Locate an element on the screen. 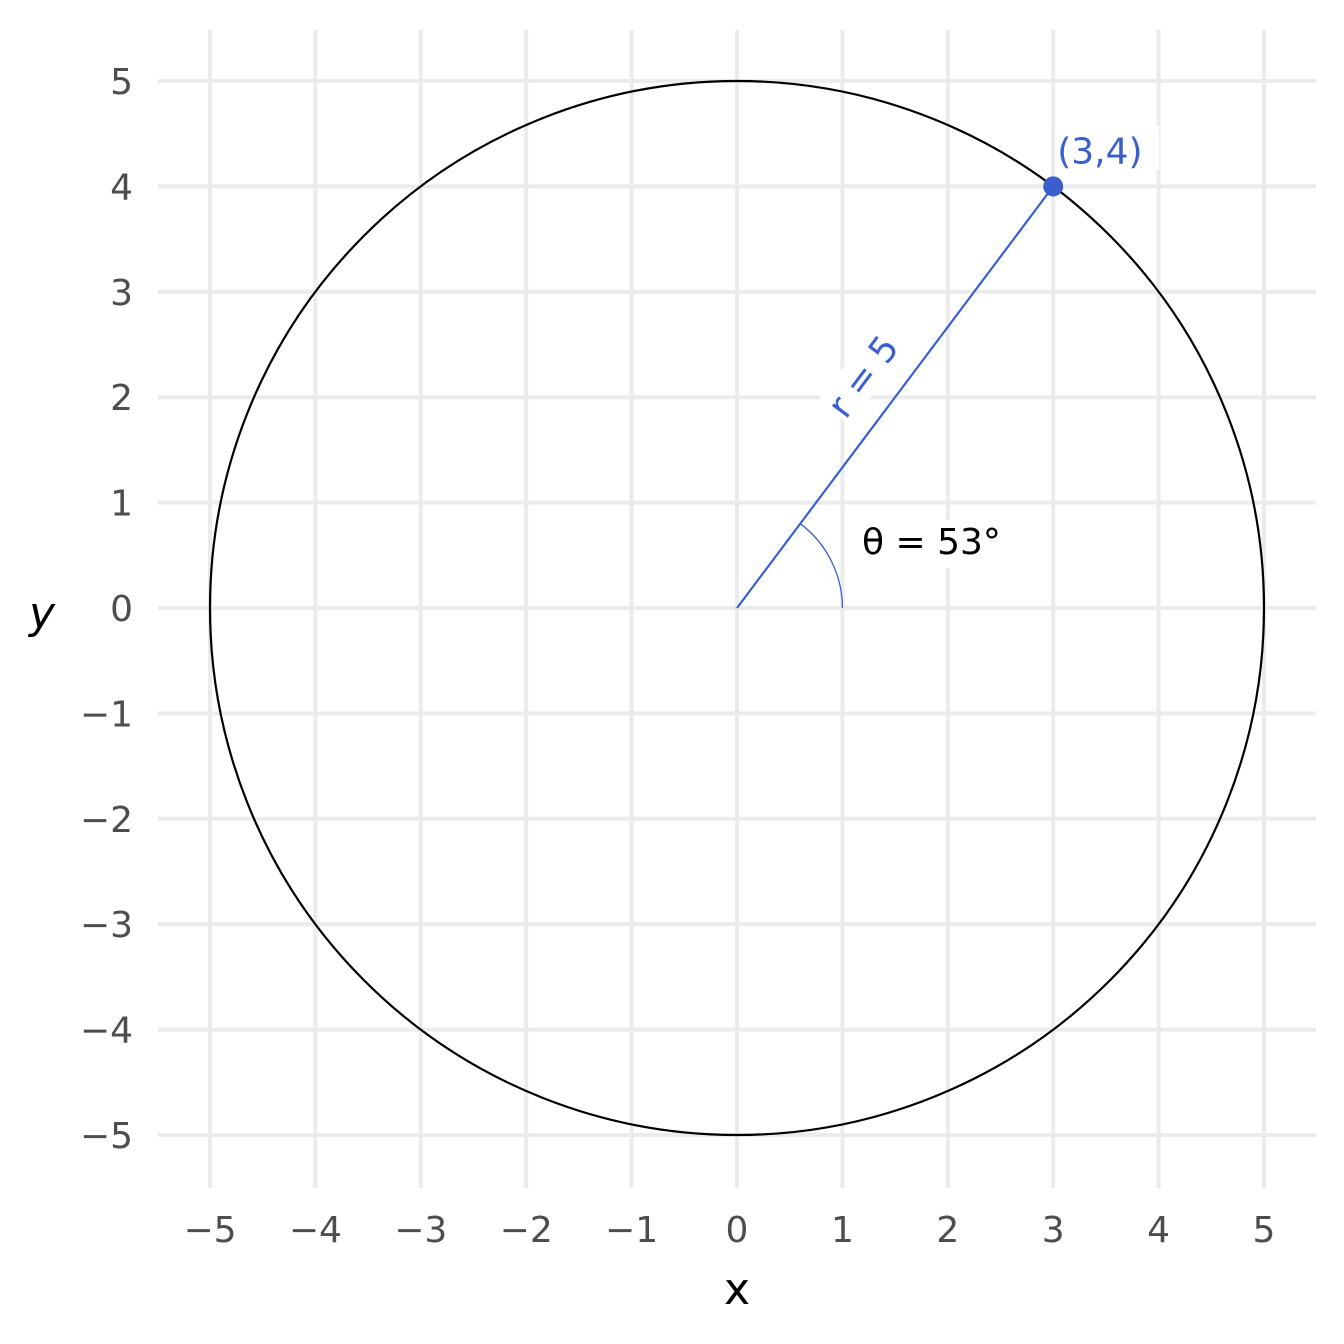  x-tick-label: 3 is located at coordinates (1053, 1230).